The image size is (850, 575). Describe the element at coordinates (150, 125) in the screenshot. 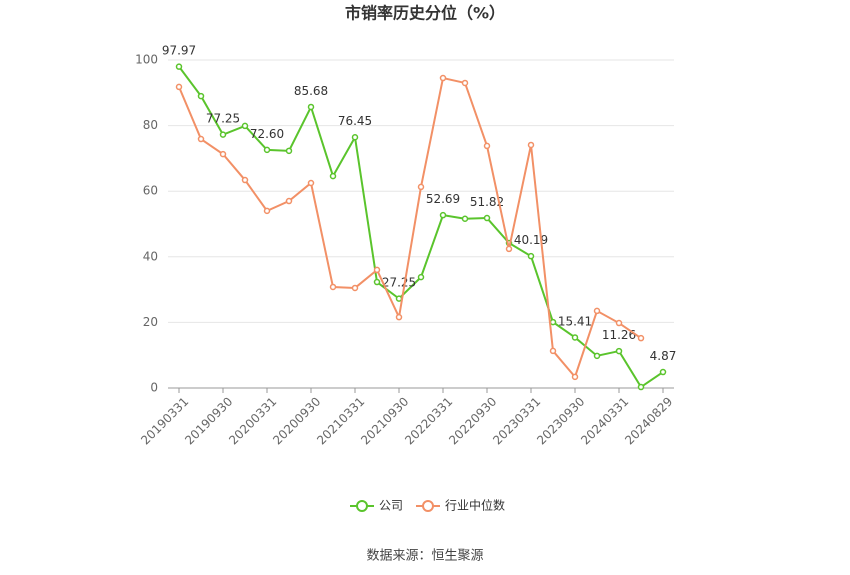

I see `y-tick-label: 80` at that location.